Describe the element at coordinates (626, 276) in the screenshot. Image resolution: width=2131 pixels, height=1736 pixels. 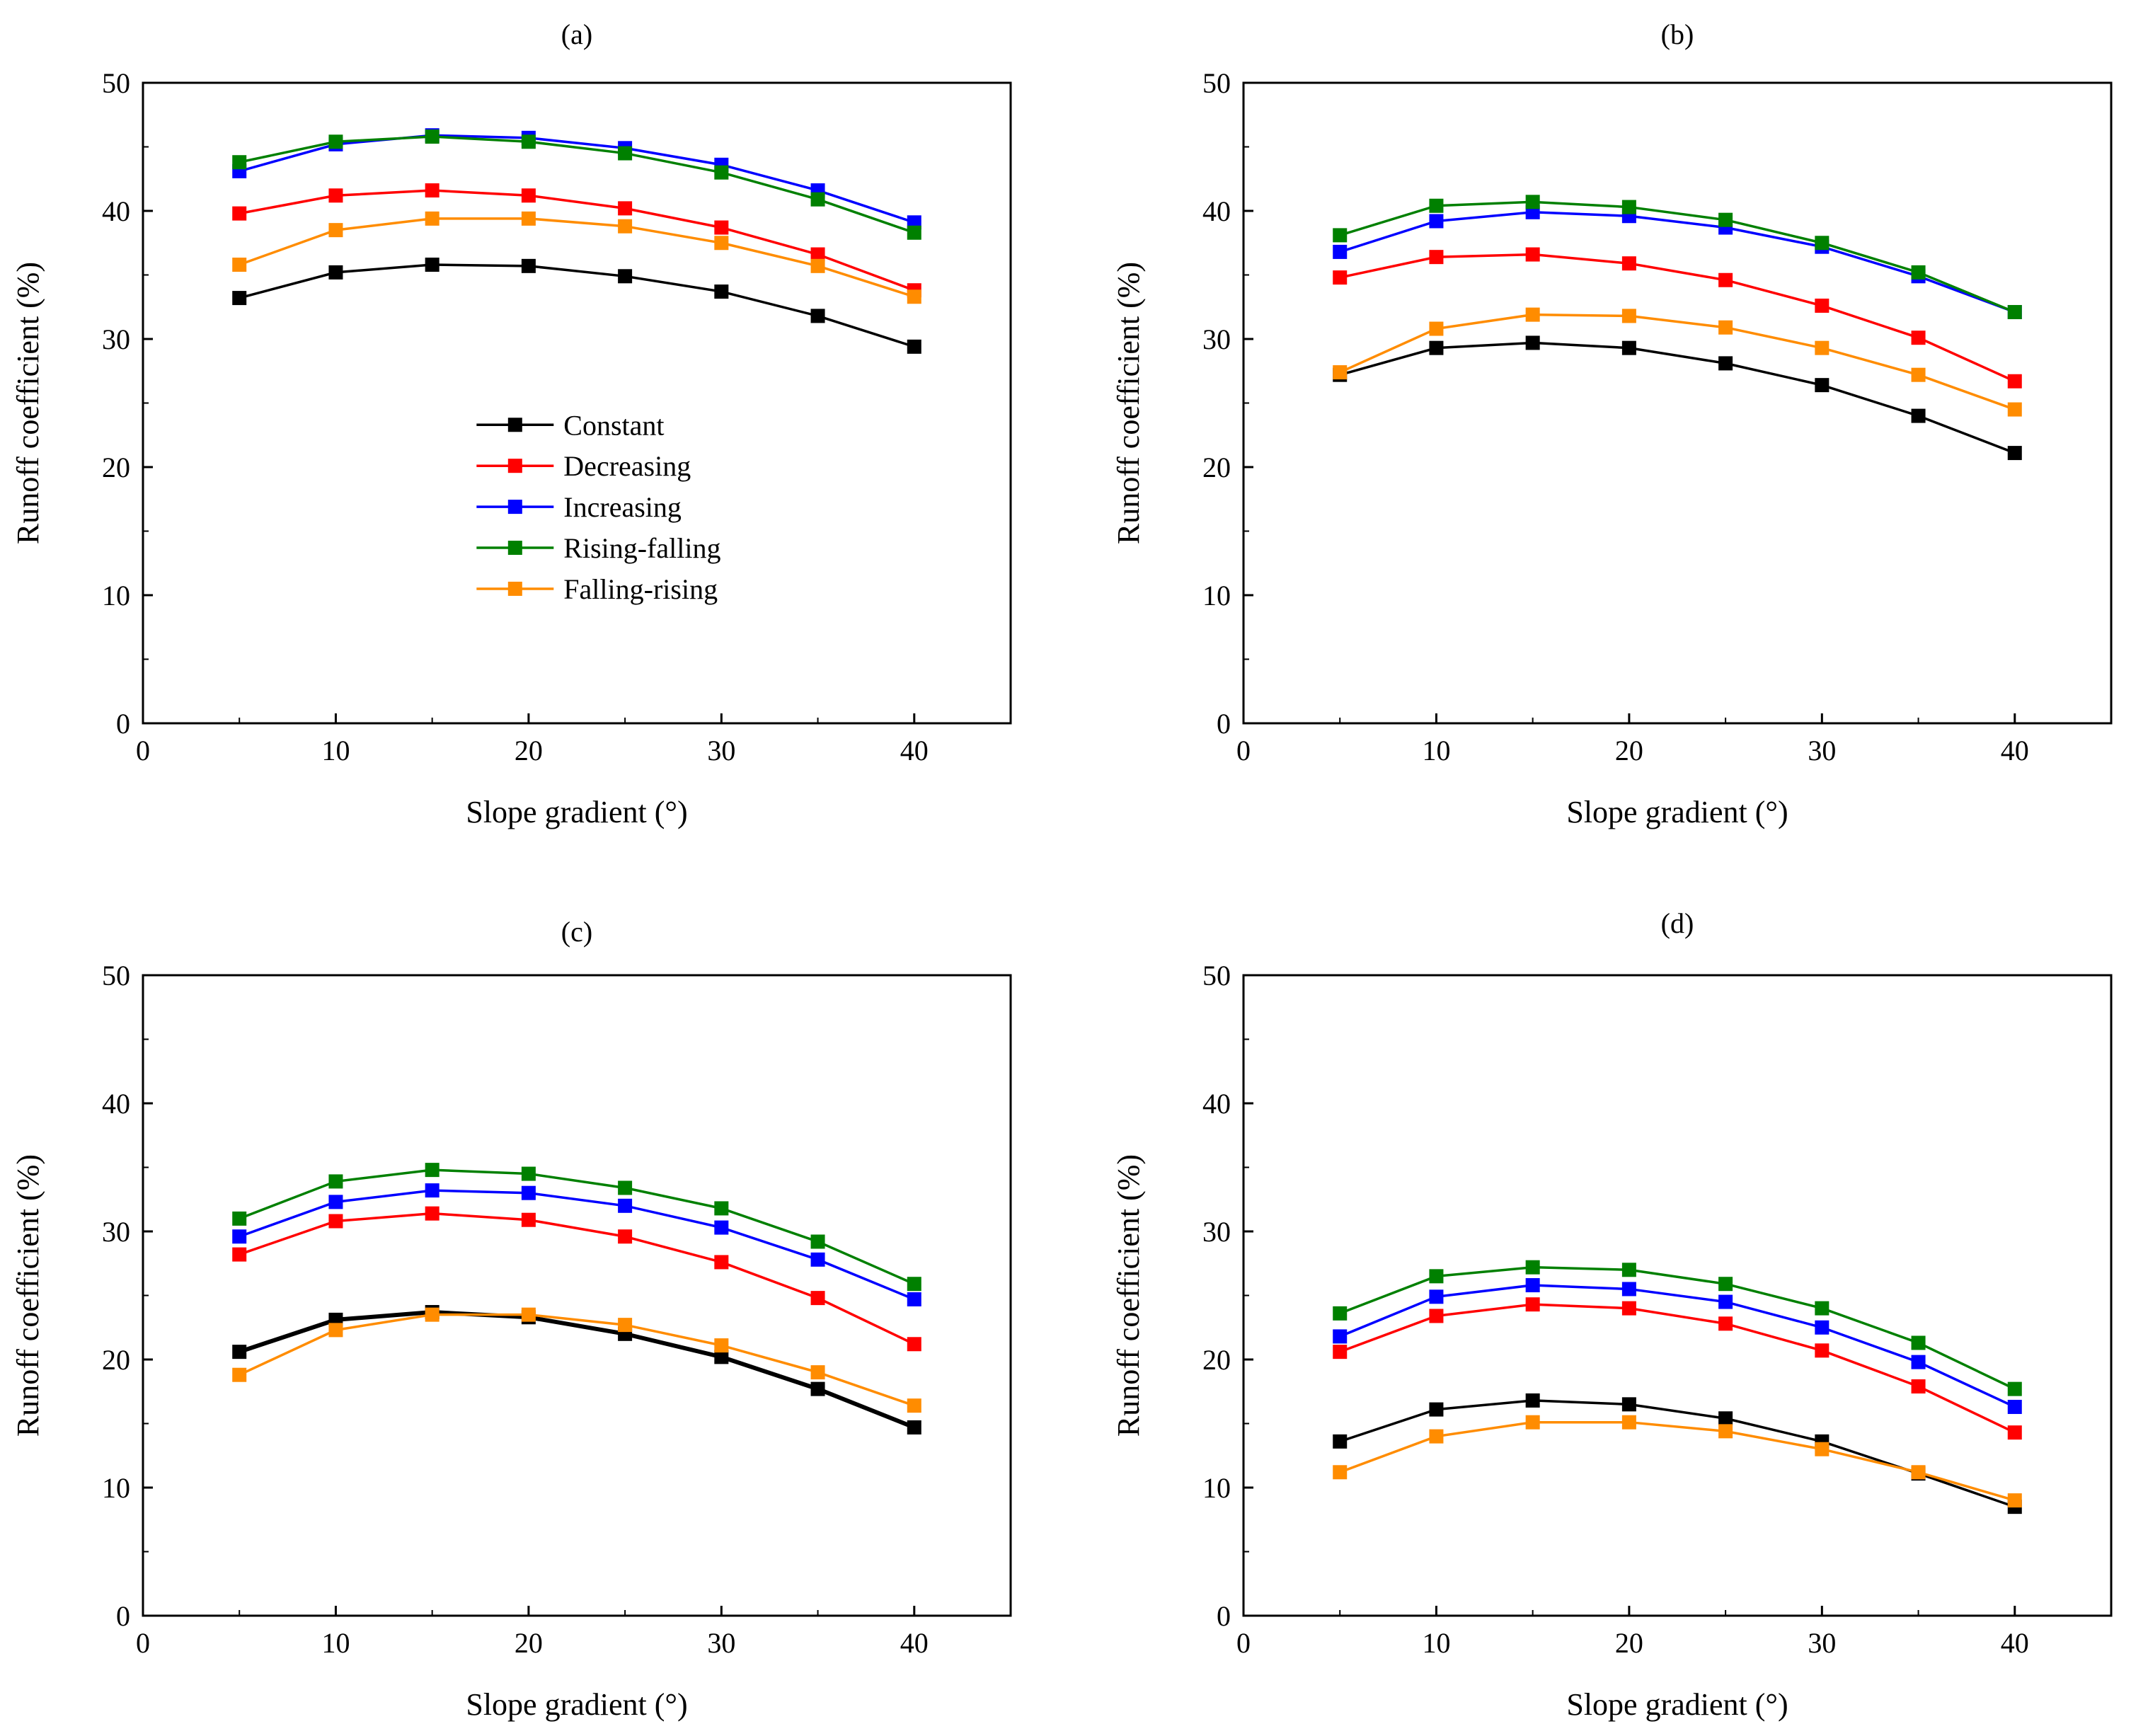
I see `panel-a-series-constant-point` at that location.